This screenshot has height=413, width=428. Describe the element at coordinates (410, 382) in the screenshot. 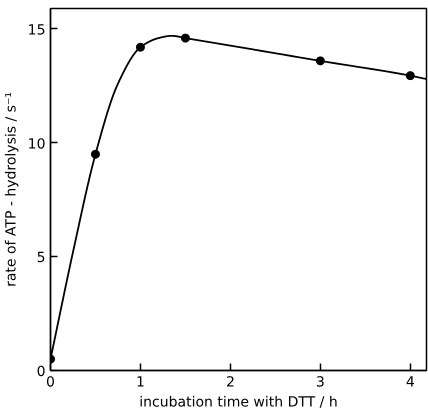

I see `x-tick-label: 4` at that location.